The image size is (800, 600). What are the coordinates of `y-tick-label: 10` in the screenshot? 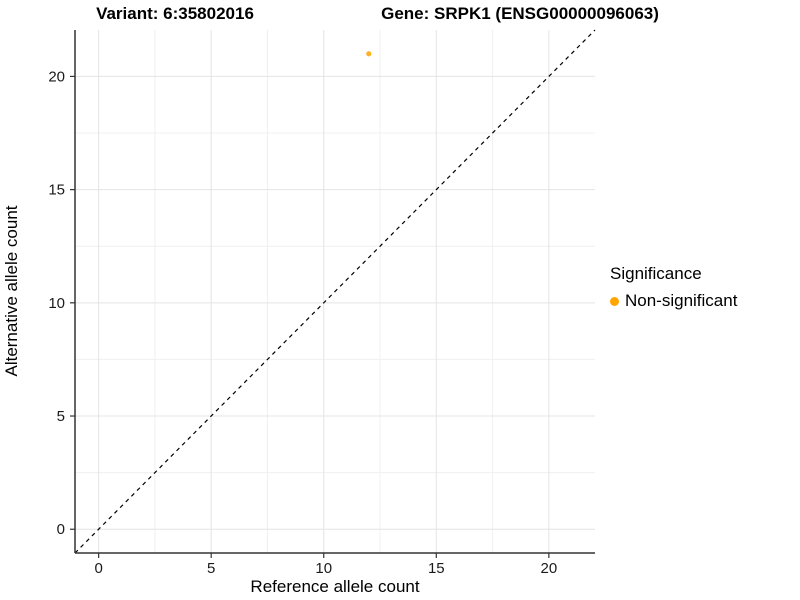 It's located at (56, 303).